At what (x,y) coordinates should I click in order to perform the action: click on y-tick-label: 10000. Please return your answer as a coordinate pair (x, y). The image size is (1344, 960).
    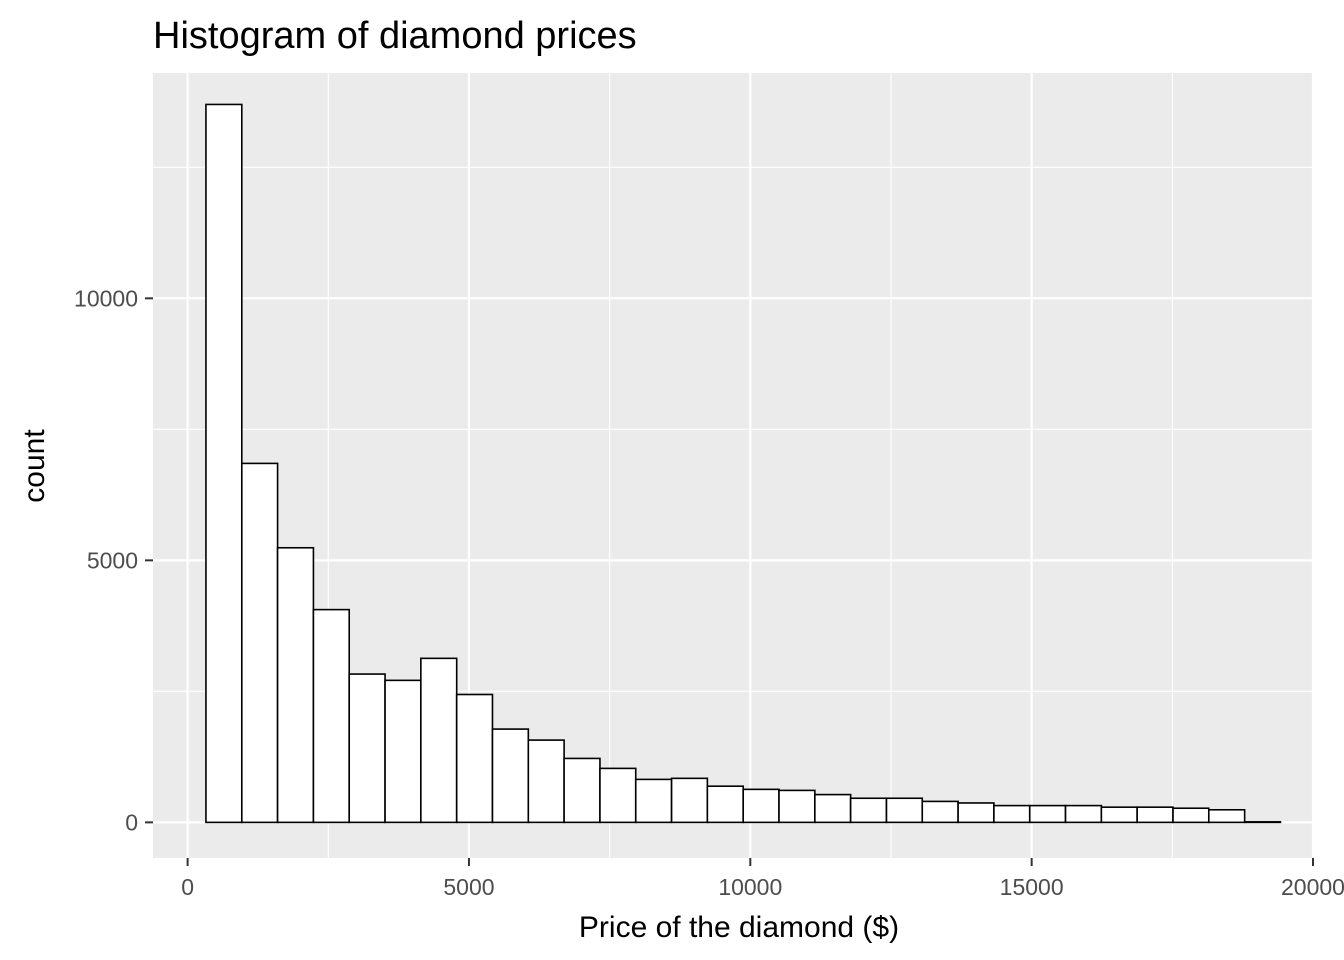
    Looking at the image, I should click on (106, 298).